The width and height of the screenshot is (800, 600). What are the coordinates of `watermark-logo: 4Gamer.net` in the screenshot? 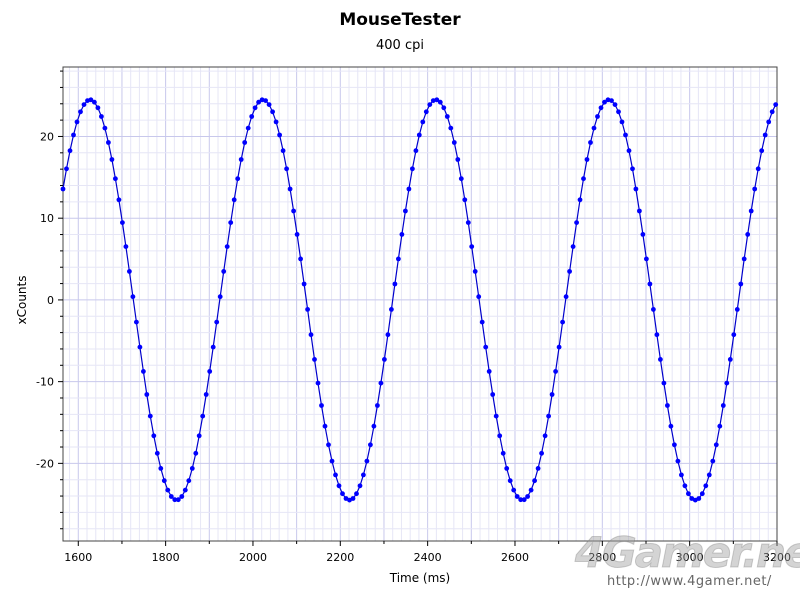 It's located at (687, 553).